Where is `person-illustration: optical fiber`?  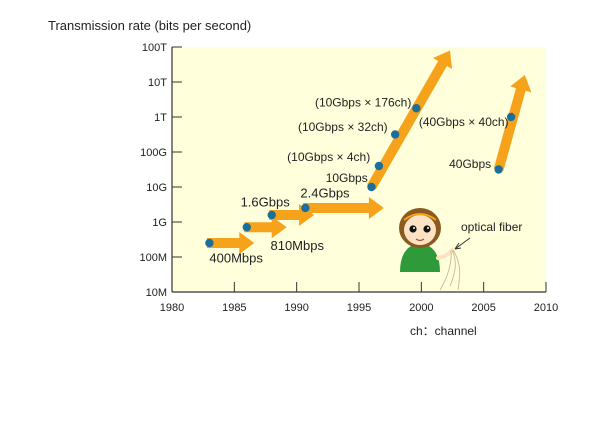 person-illustration: optical fiber is located at coordinates (460, 249).